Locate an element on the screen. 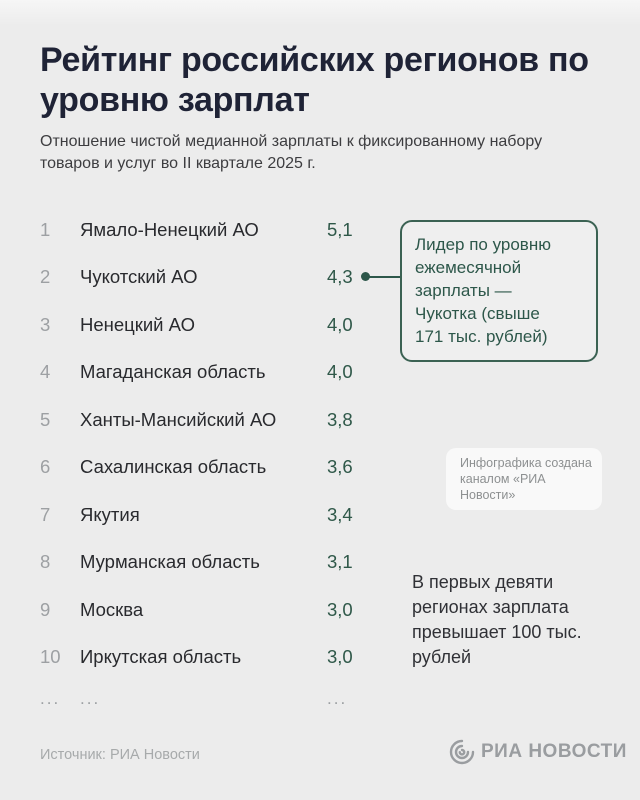  rank-cell: 1 is located at coordinates (45, 229).